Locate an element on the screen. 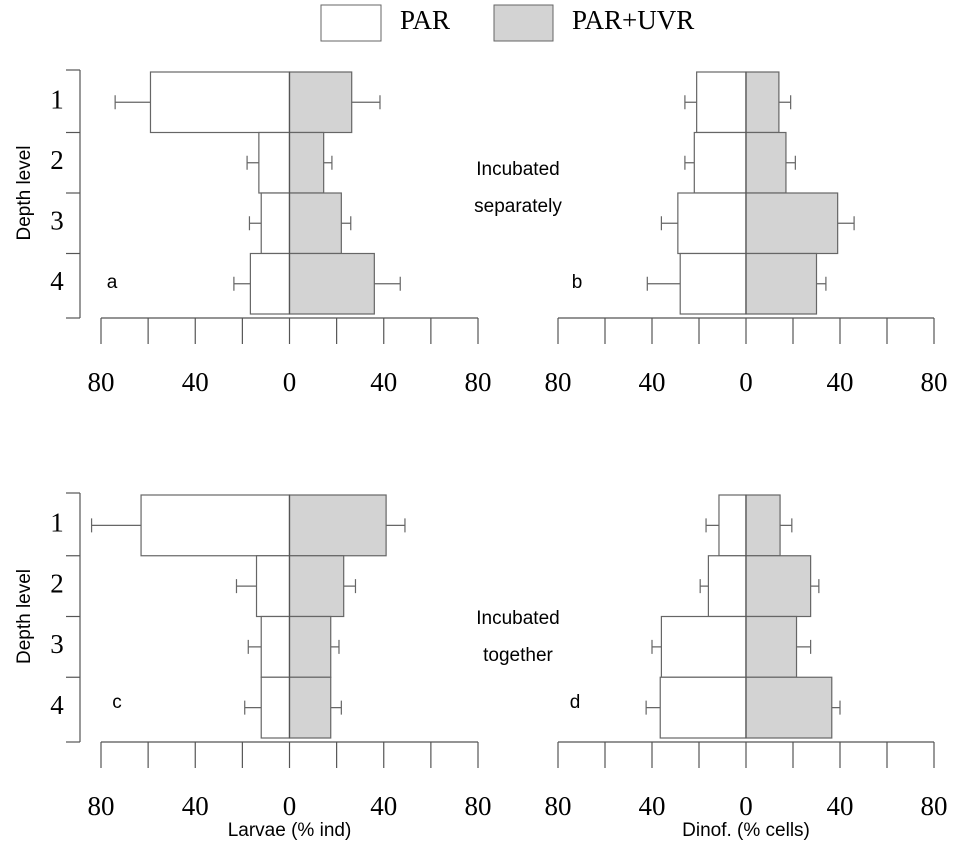 The height and width of the screenshot is (849, 953). panel-label: b is located at coordinates (577, 282).